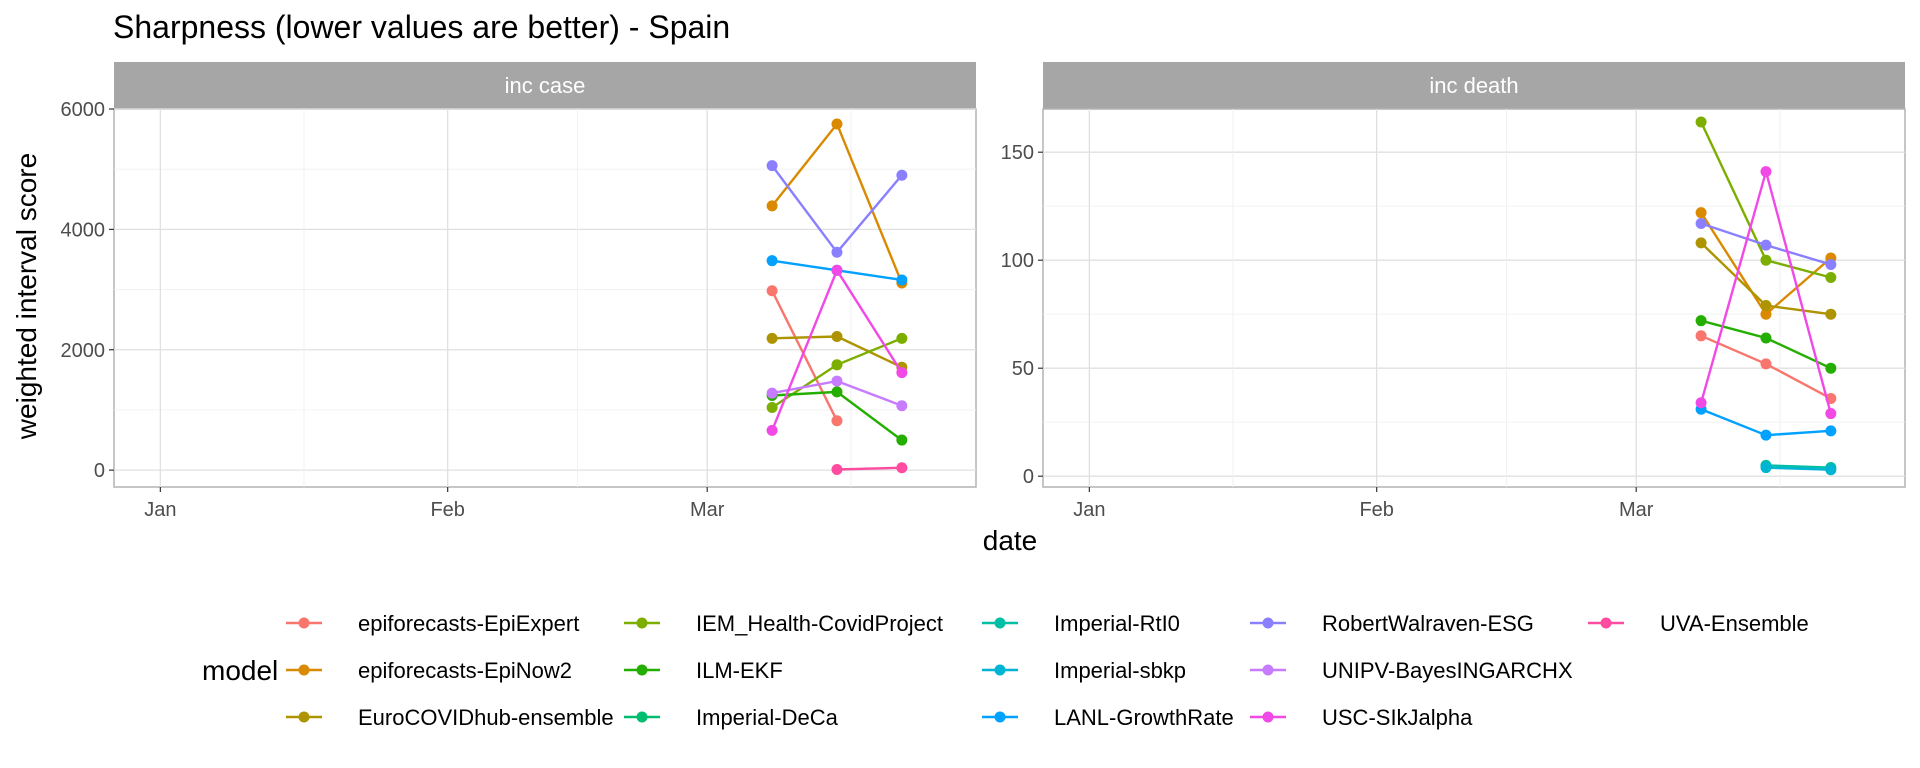 Image resolution: width=1920 pixels, height=768 pixels. What do you see at coordinates (1376, 510) in the screenshot?
I see `x-tick-label: Feb` at bounding box center [1376, 510].